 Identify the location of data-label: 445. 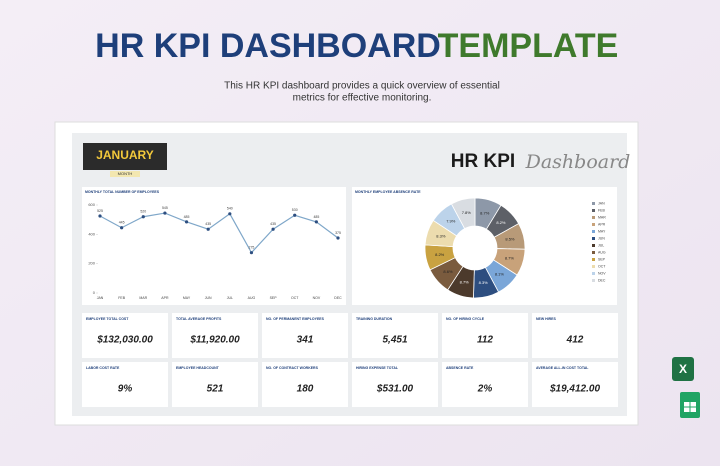
(122, 223).